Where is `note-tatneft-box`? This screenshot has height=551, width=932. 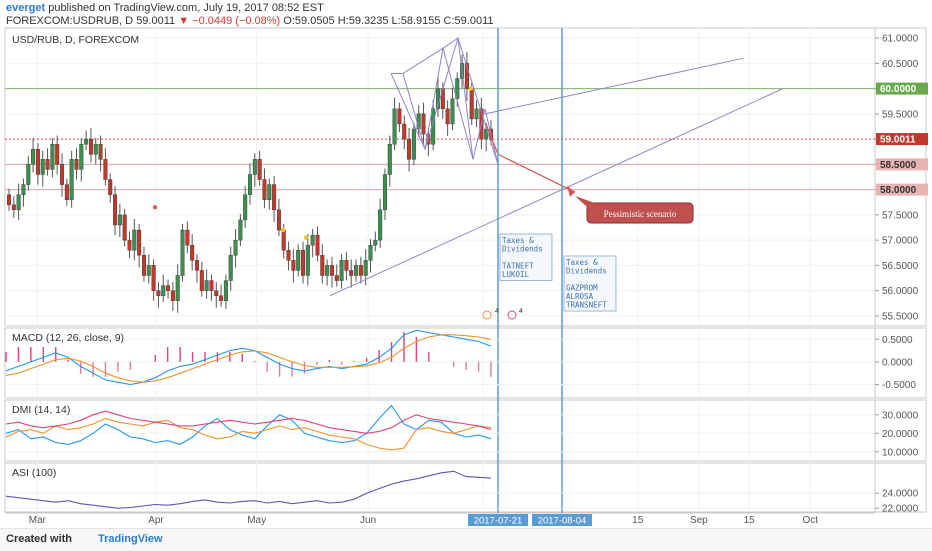 note-tatneft-box is located at coordinates (526, 257).